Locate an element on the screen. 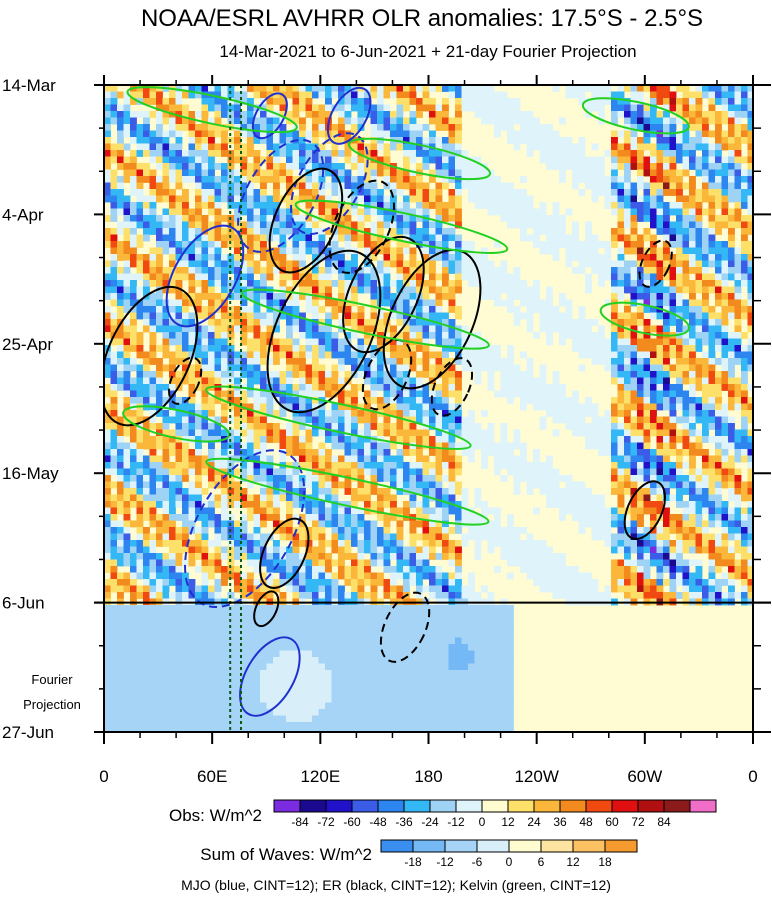 The image size is (772, 899). projection-label-line1: Fourier is located at coordinates (52, 679).